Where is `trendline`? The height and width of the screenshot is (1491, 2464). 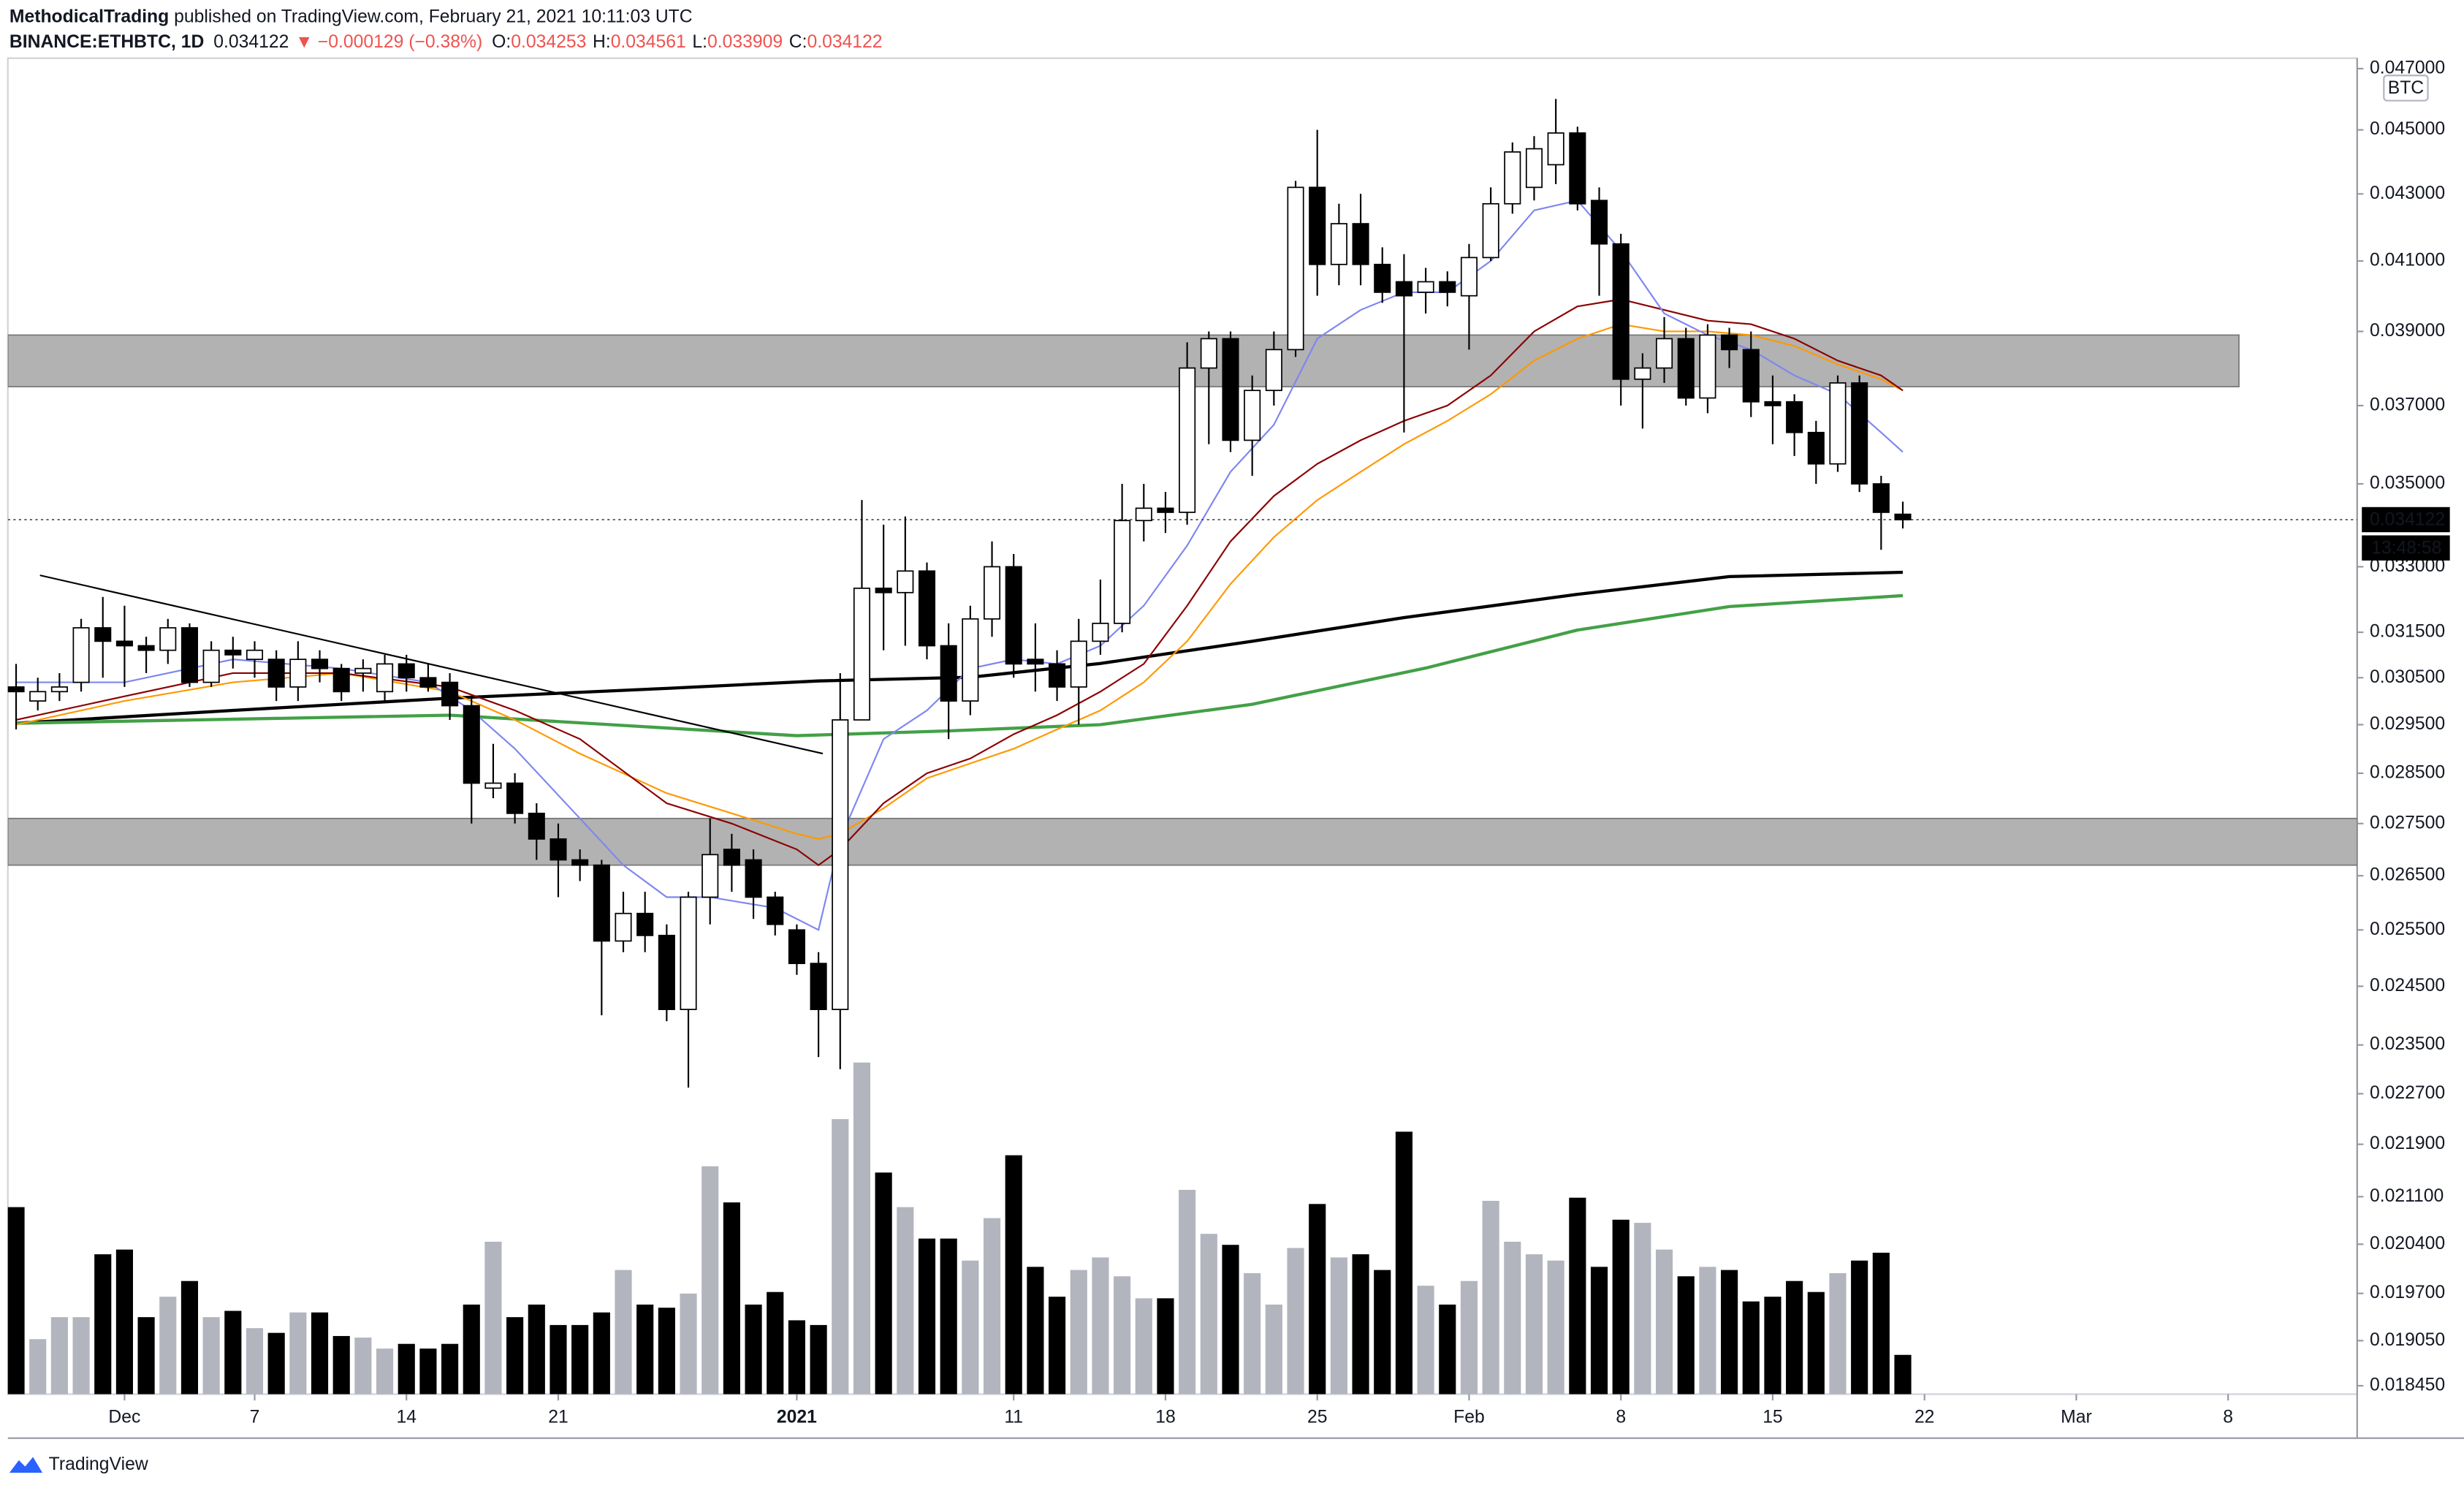
trendline is located at coordinates (431, 664).